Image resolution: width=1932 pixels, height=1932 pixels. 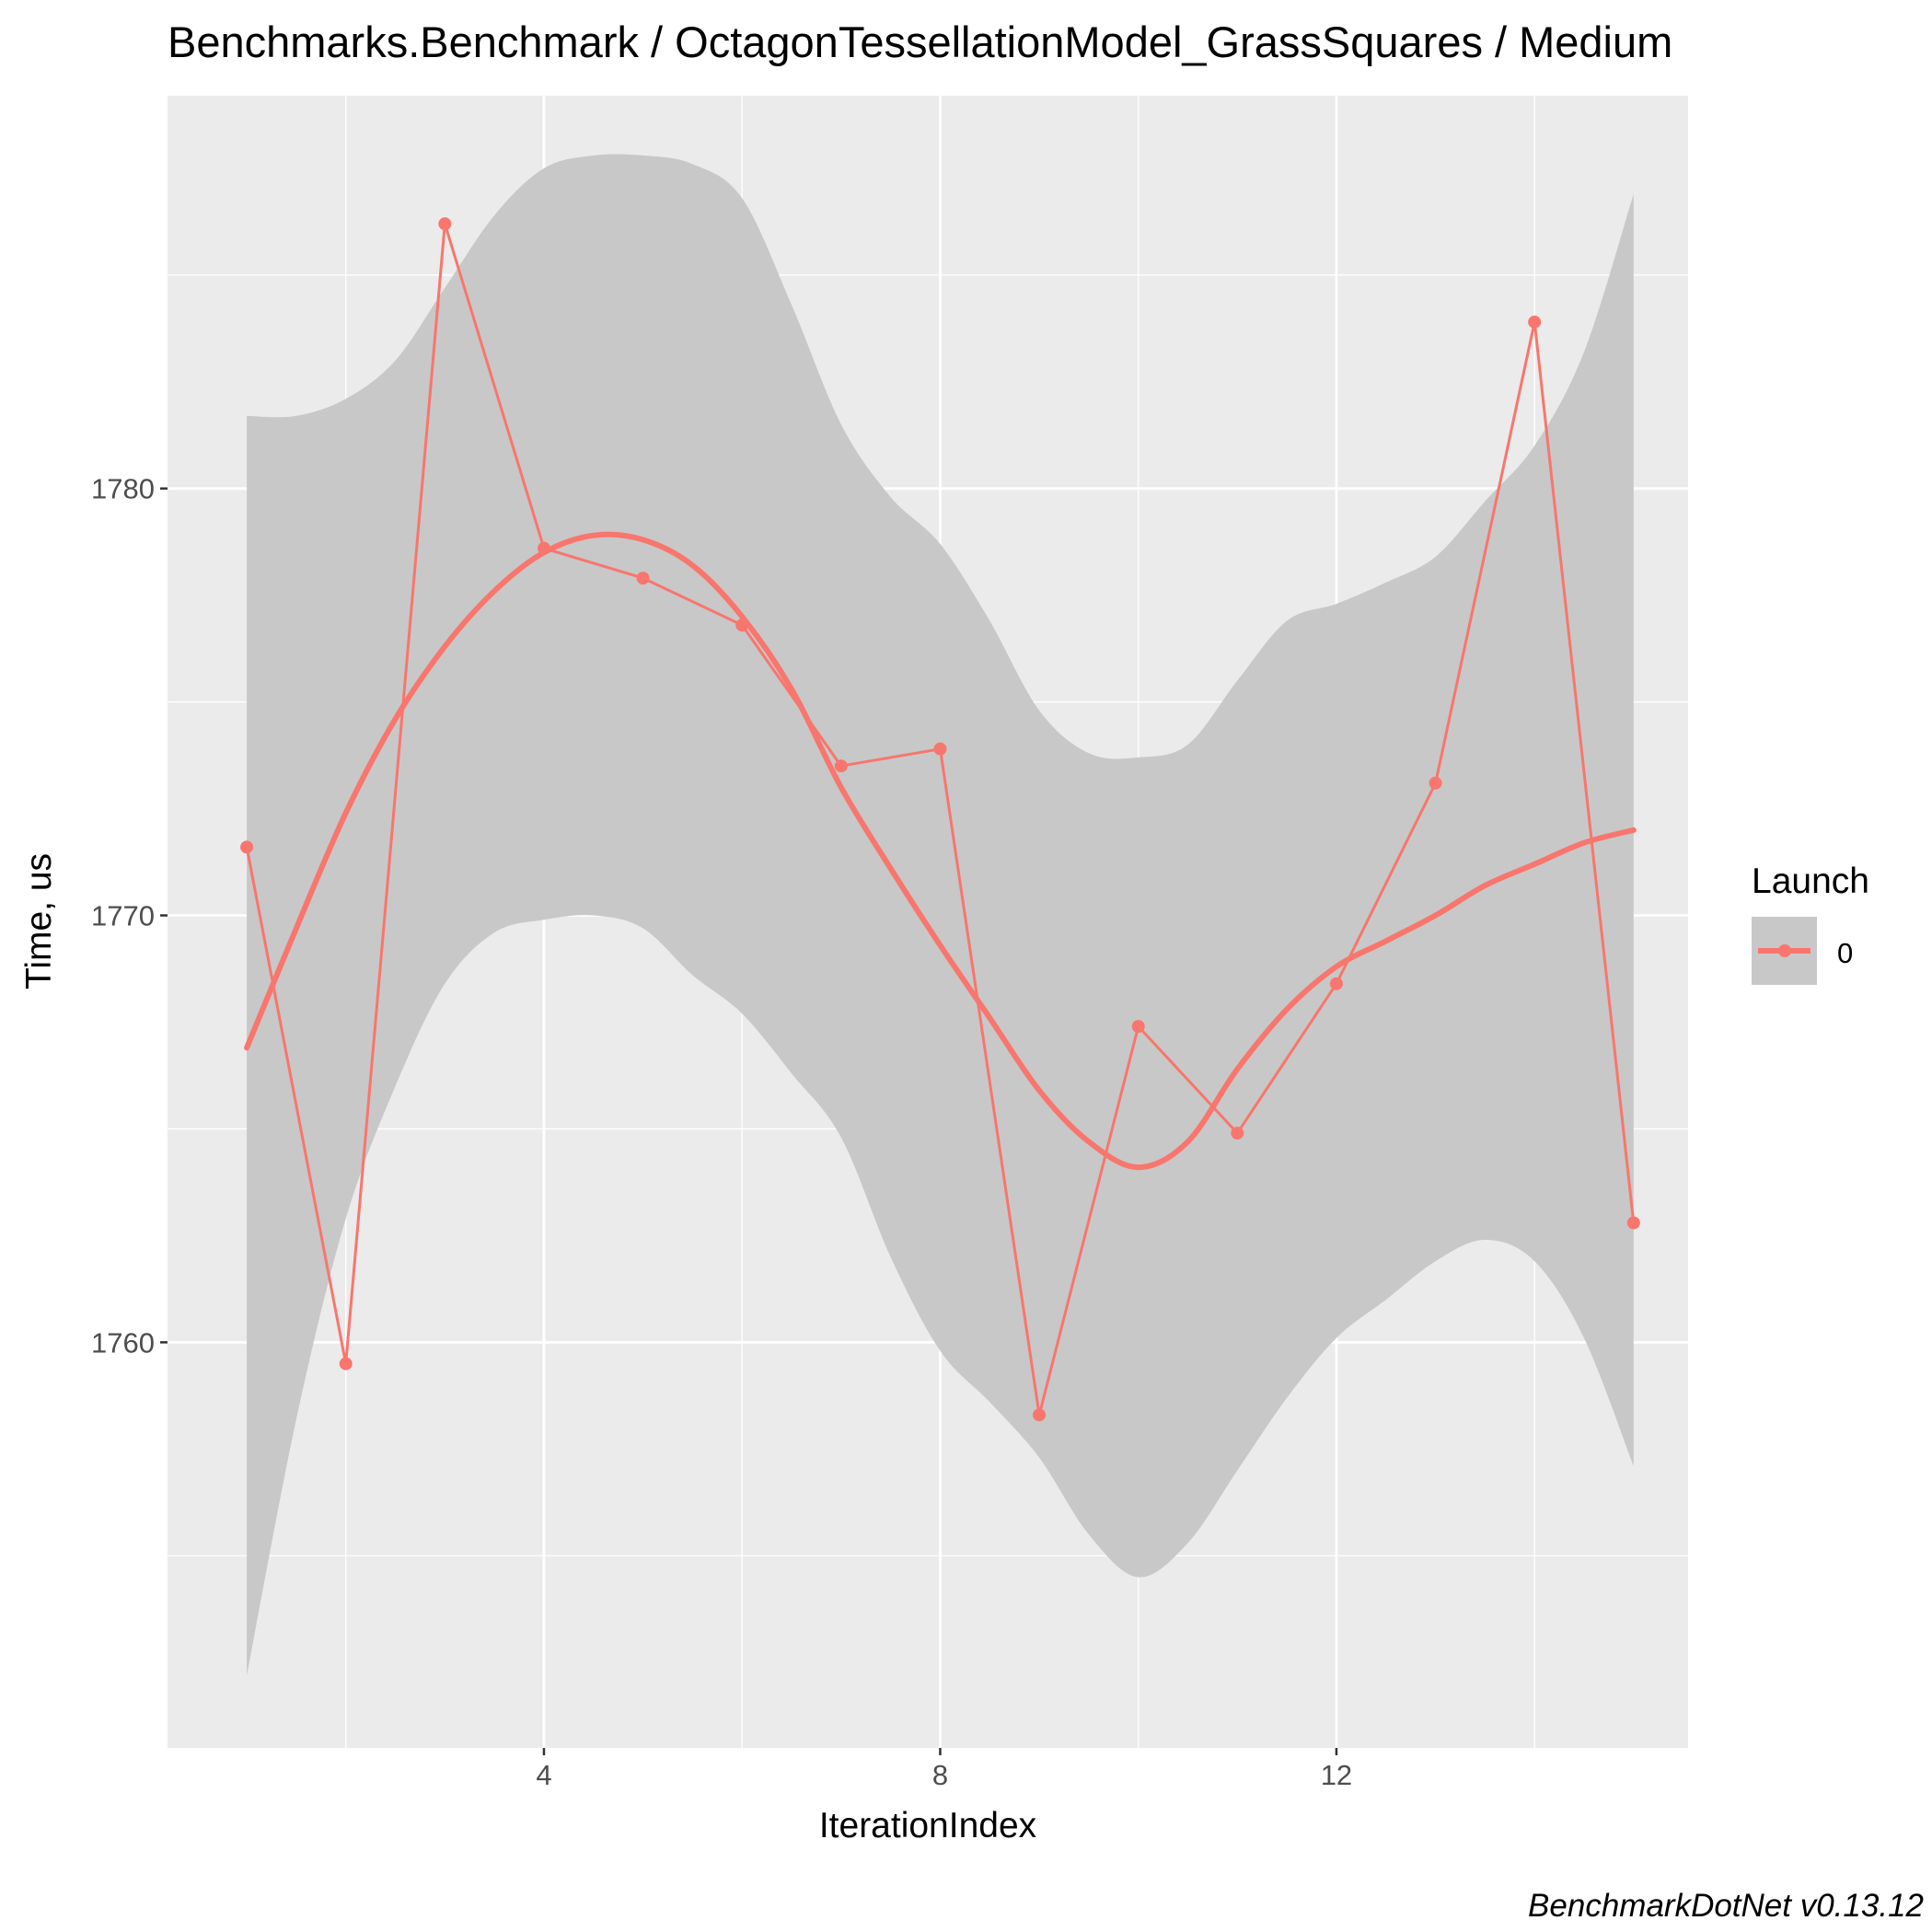 I want to click on legend-key-point, so click(x=1785, y=951).